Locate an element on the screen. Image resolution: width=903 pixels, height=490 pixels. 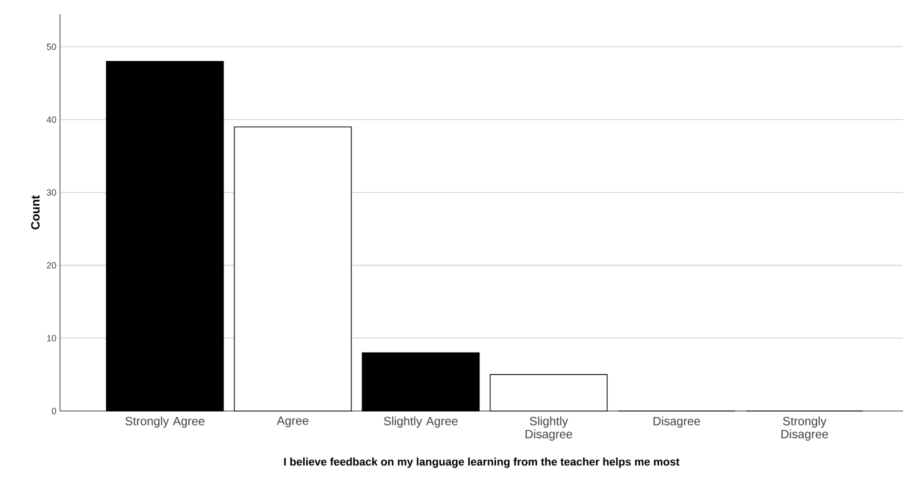
y-tick-label: 30 is located at coordinates (51, 192).